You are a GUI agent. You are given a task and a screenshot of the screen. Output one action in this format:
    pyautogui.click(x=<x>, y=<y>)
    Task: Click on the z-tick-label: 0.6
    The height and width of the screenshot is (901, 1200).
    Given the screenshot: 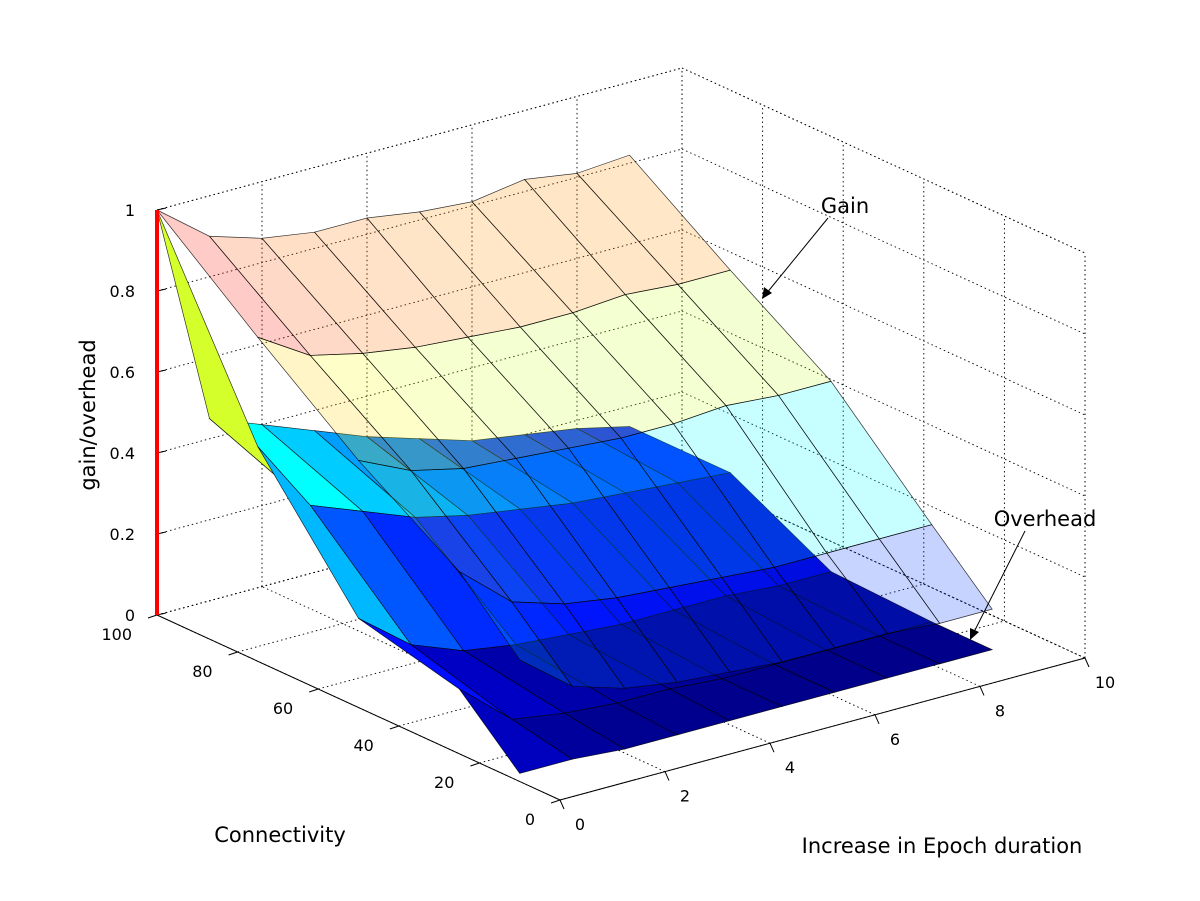 What is the action you would take?
    pyautogui.click(x=122, y=372)
    